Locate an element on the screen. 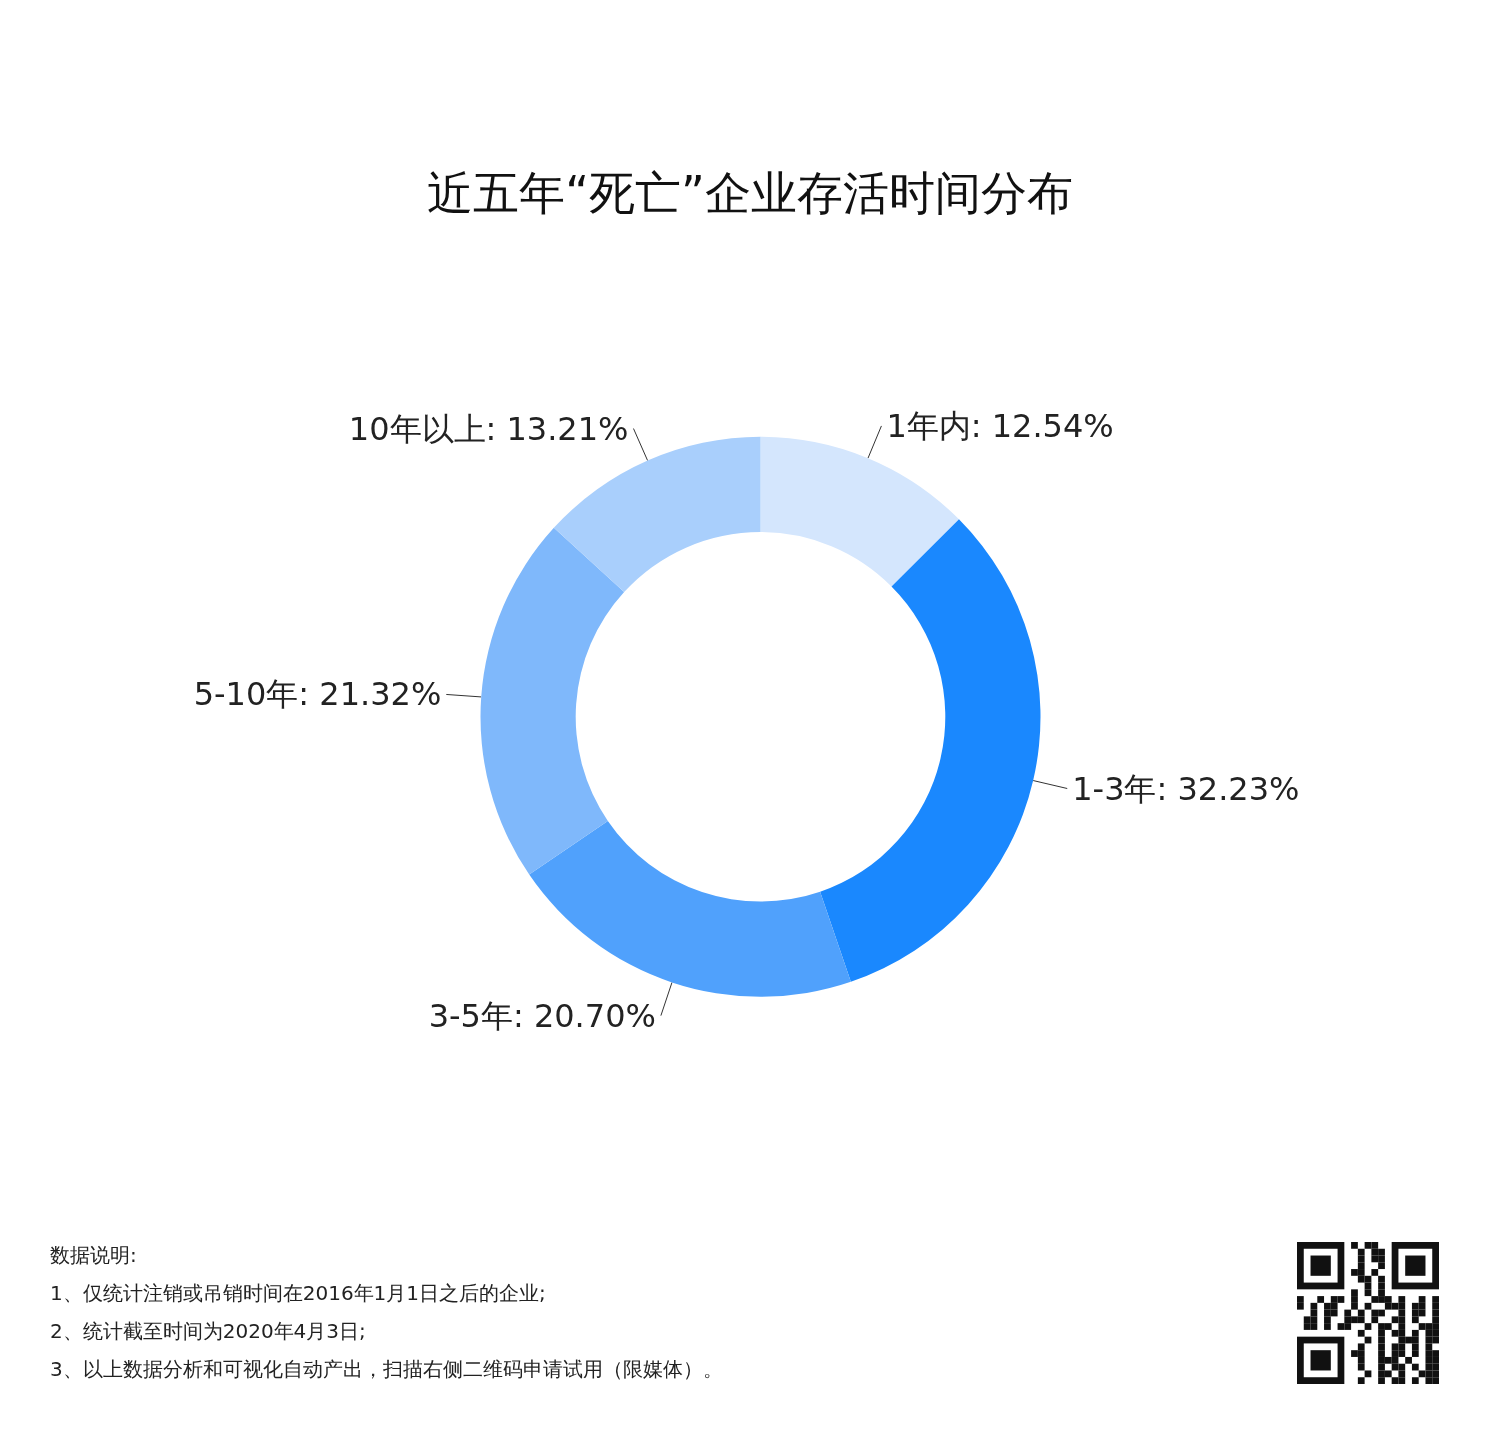  slice-label: 1-3年: 32.23% is located at coordinates (1186, 788).